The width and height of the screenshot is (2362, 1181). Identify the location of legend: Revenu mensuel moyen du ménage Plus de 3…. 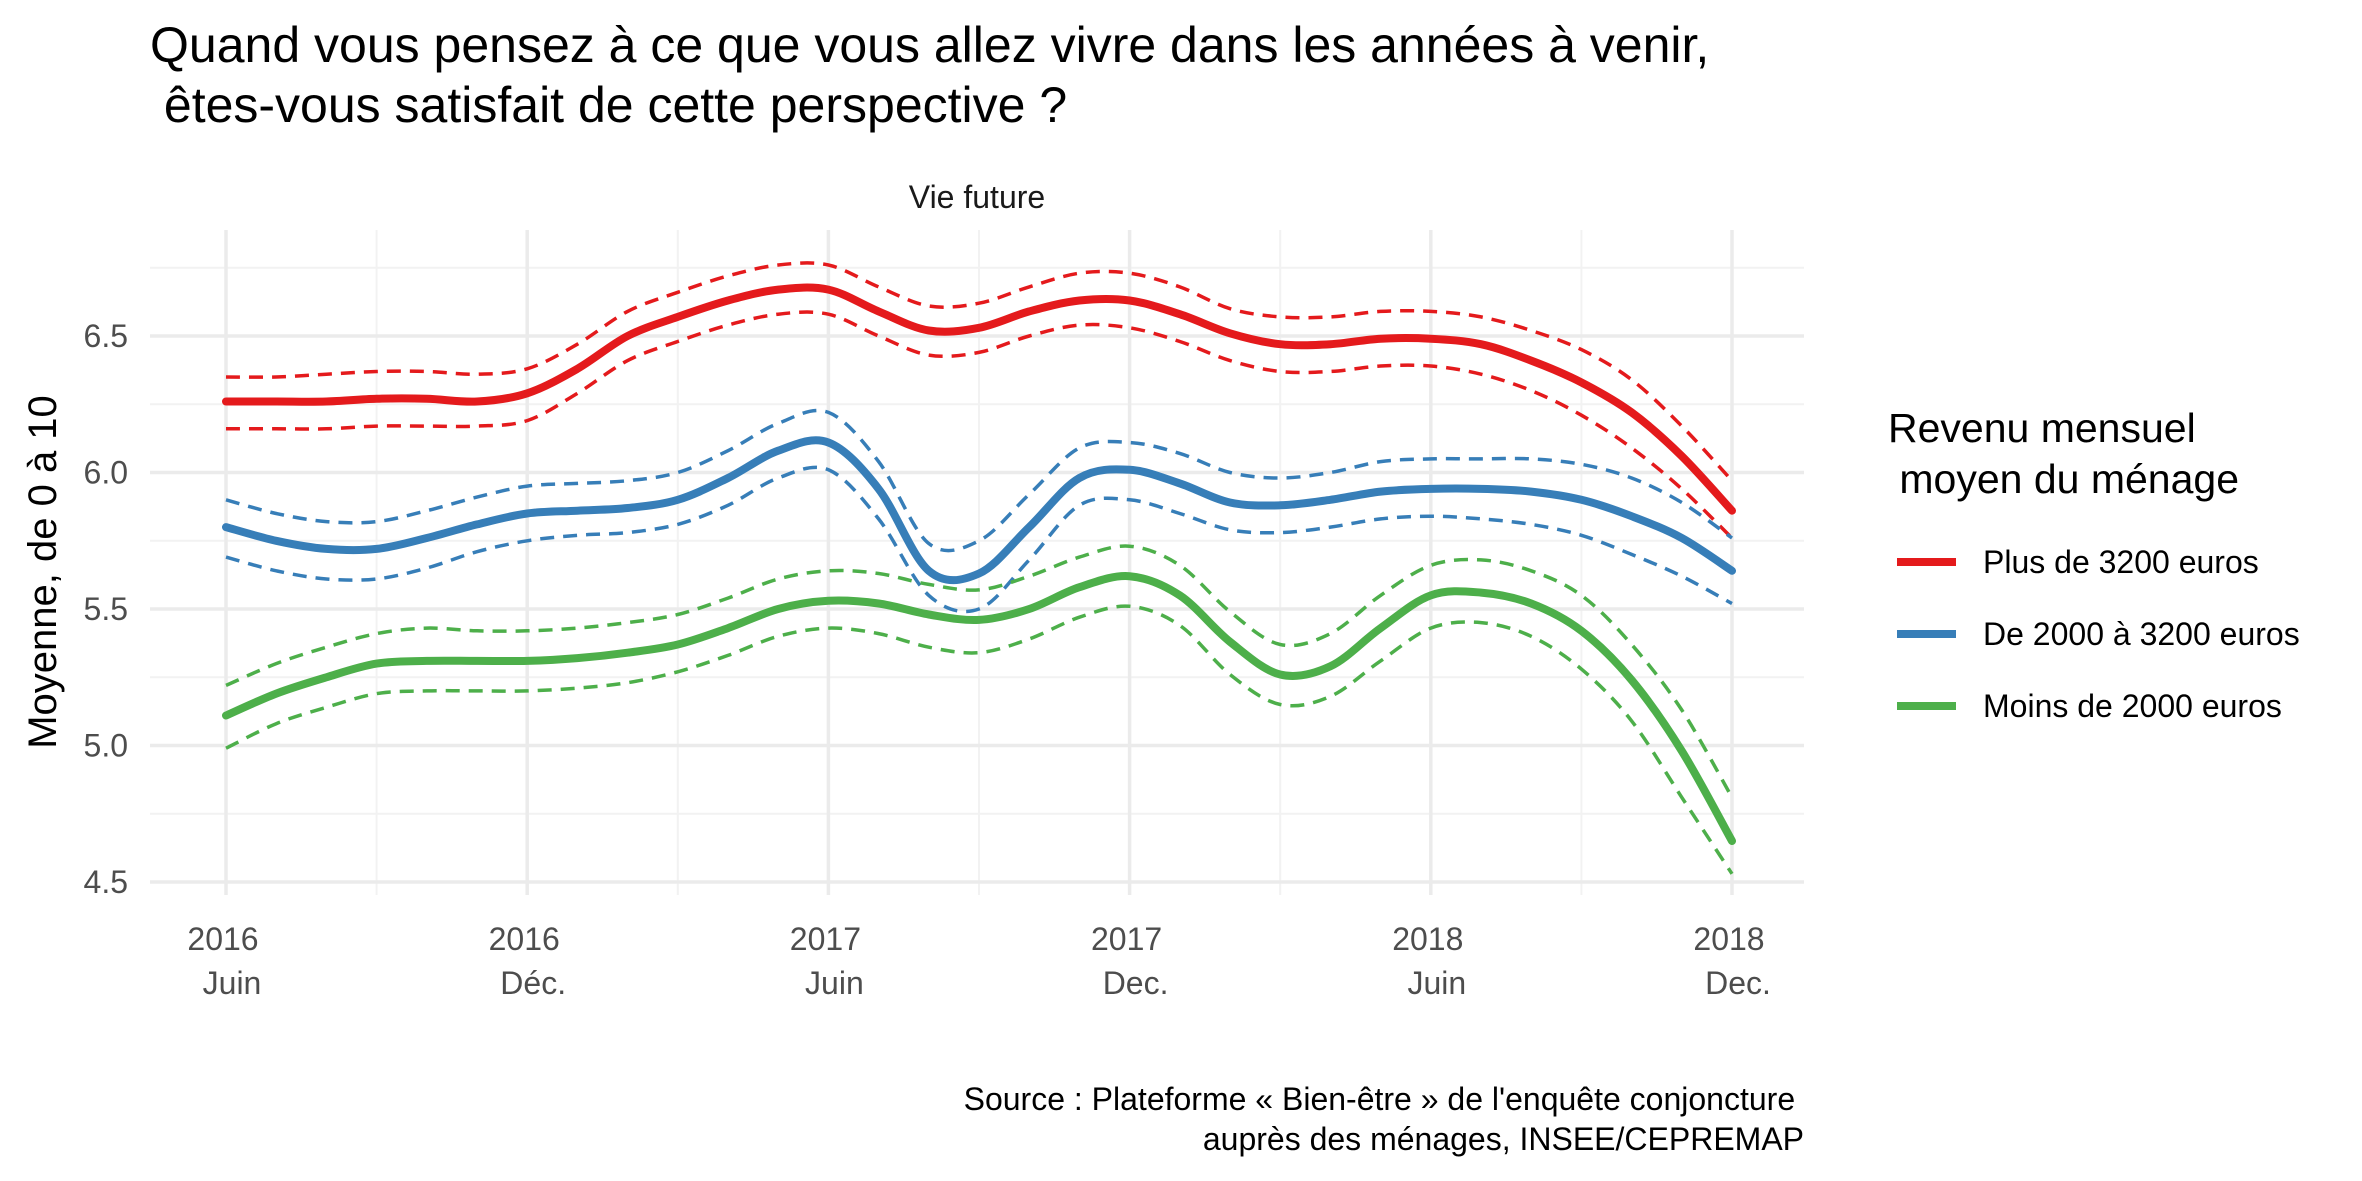
(2094, 564).